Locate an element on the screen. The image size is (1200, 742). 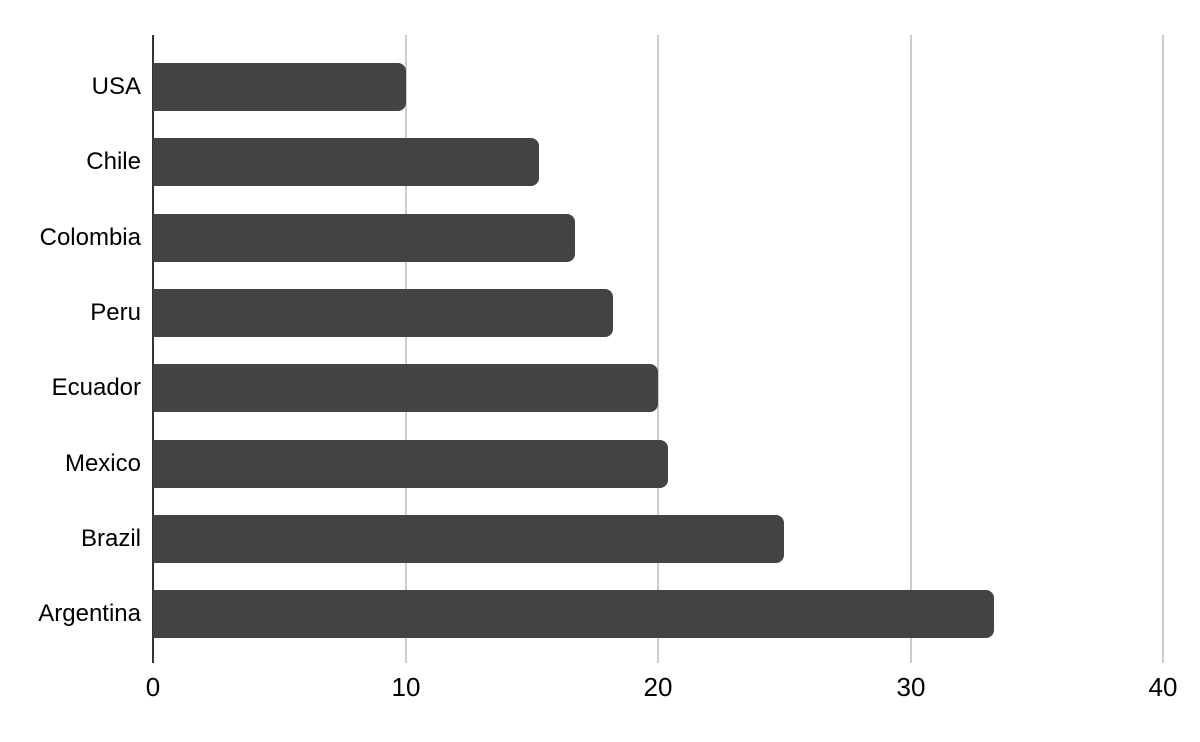
category-label: Mexico is located at coordinates (102, 463).